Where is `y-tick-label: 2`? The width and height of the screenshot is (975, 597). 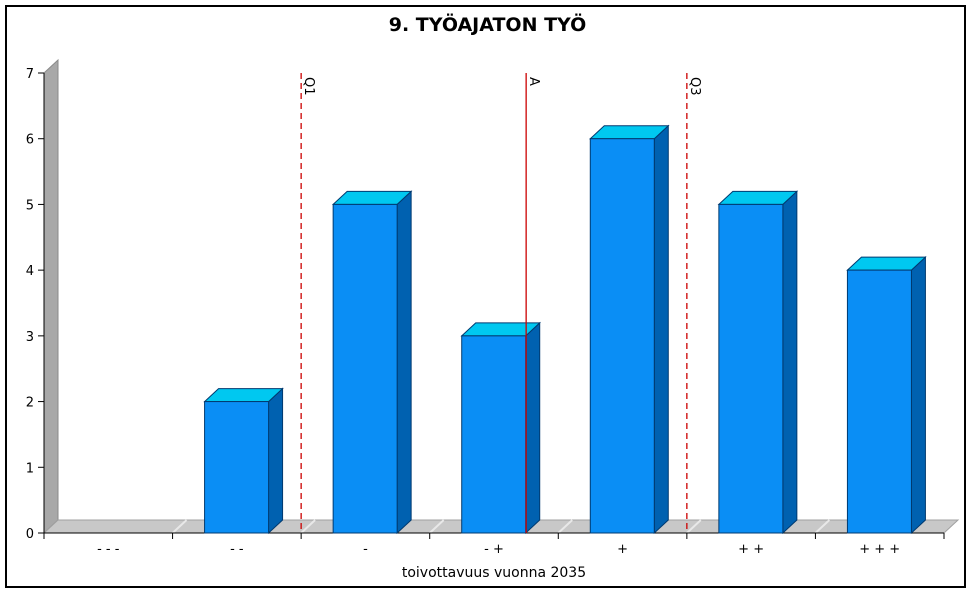 y-tick-label: 2 is located at coordinates (30, 403).